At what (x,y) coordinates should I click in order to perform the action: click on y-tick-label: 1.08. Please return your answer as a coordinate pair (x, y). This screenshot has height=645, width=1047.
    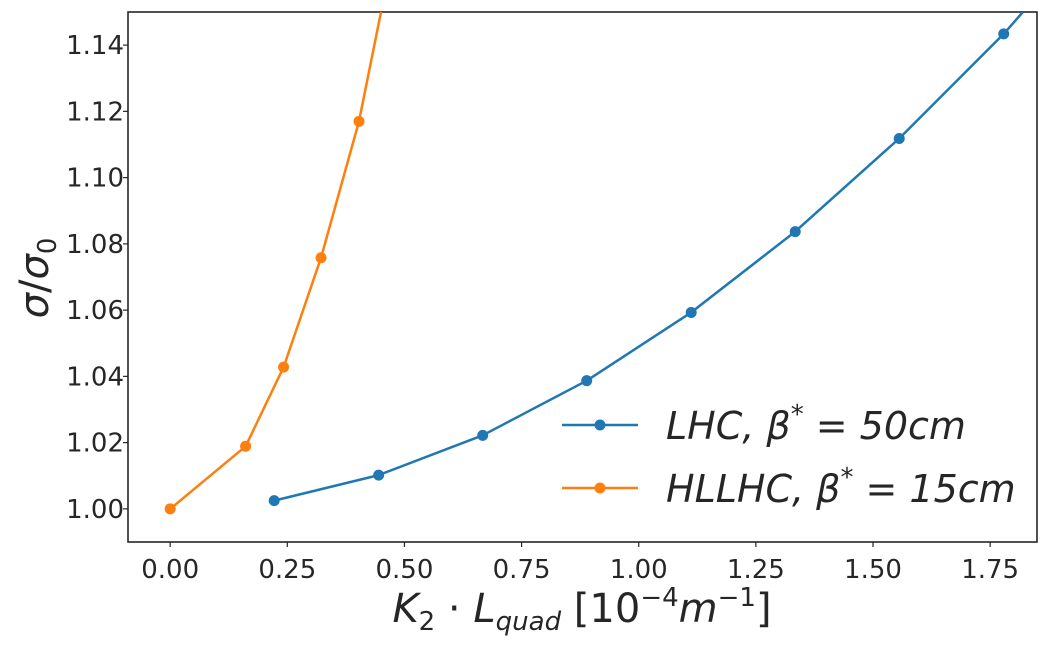
    Looking at the image, I should click on (95, 245).